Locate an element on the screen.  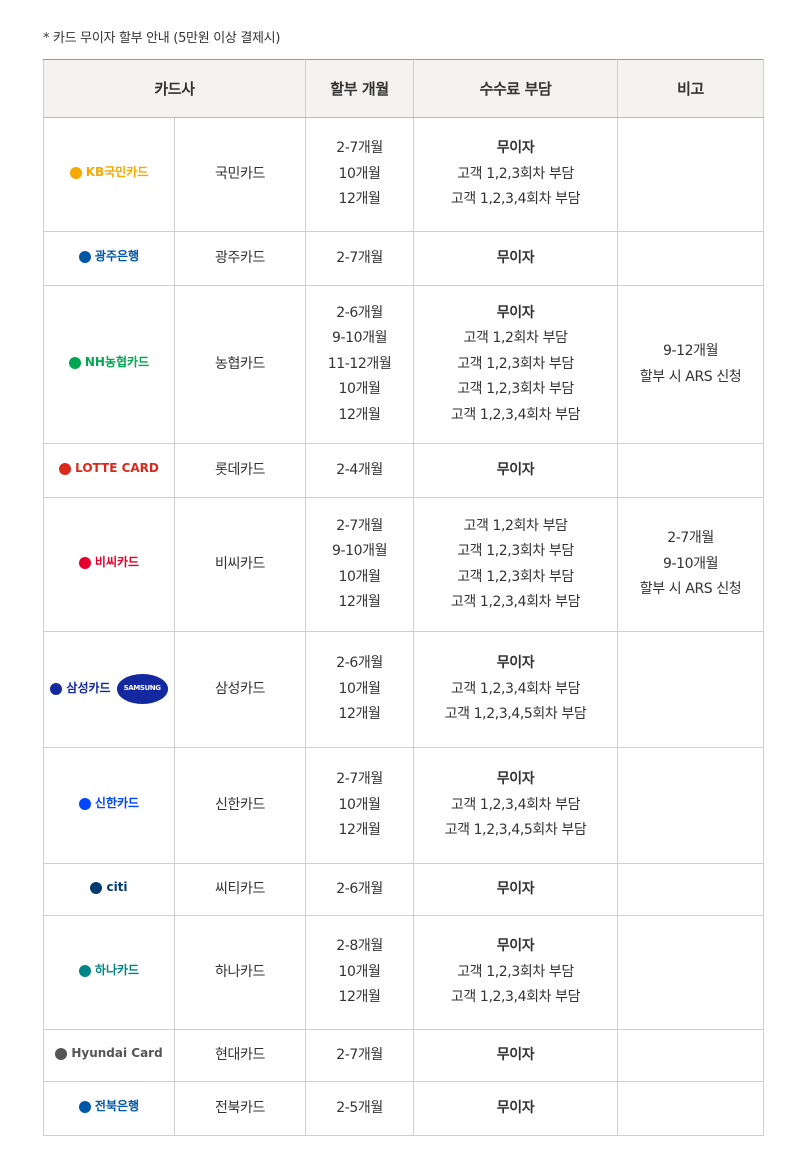
months-cell: 2-5개월 is located at coordinates (360, 1108).